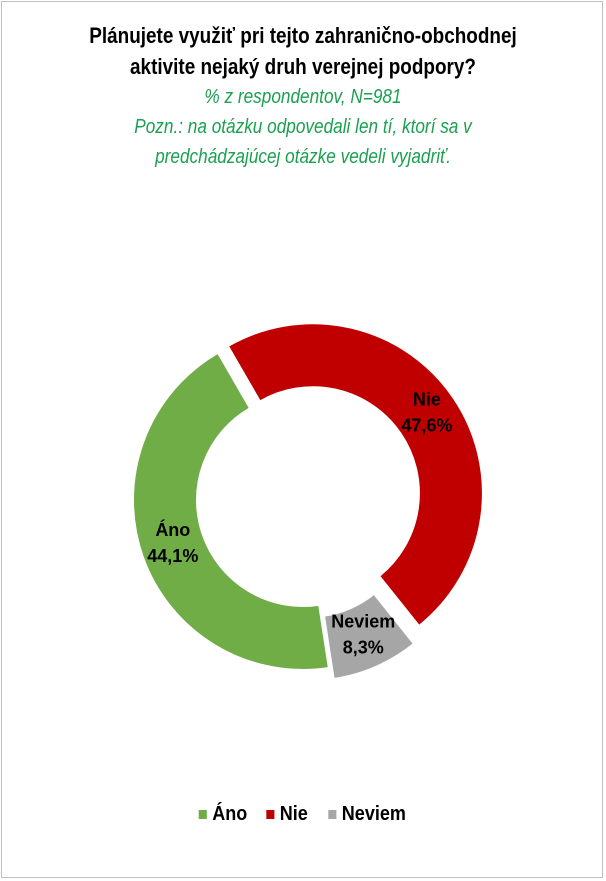  I want to click on chart-legend: Áno Nie Neviem, so click(303, 814).